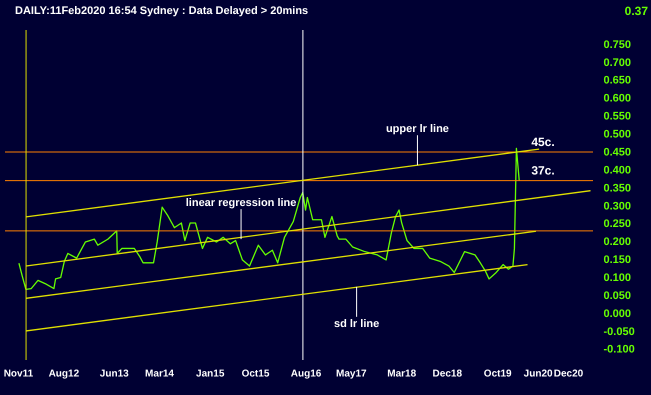 This screenshot has height=395, width=651. What do you see at coordinates (357, 324) in the screenshot?
I see `annotation: sd lr line` at bounding box center [357, 324].